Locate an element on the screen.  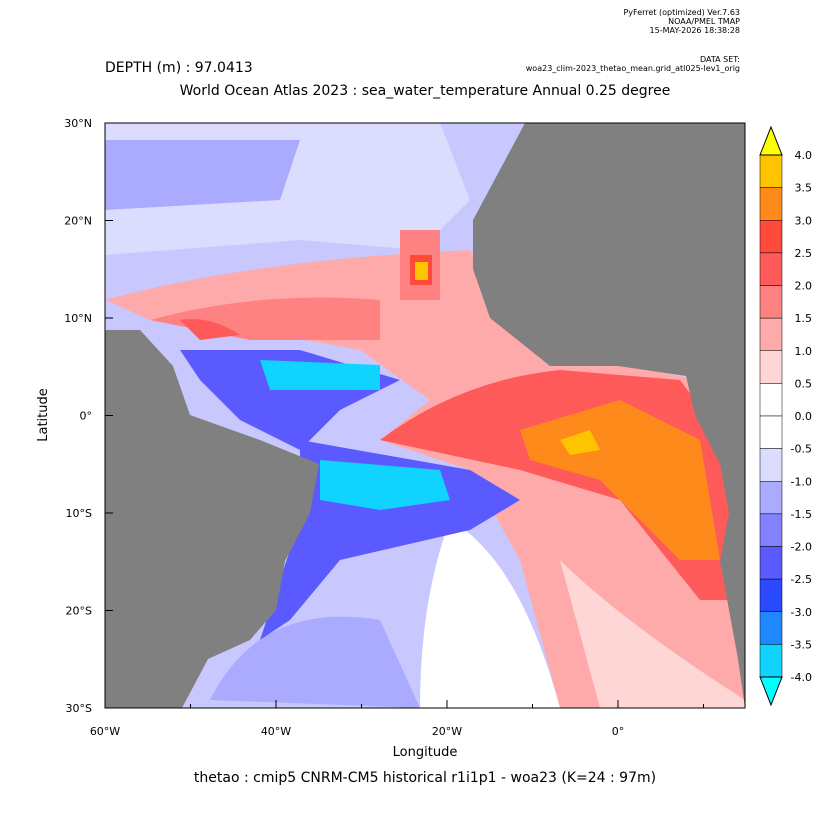
y-tick-label: 10°N is located at coordinates (78, 318).